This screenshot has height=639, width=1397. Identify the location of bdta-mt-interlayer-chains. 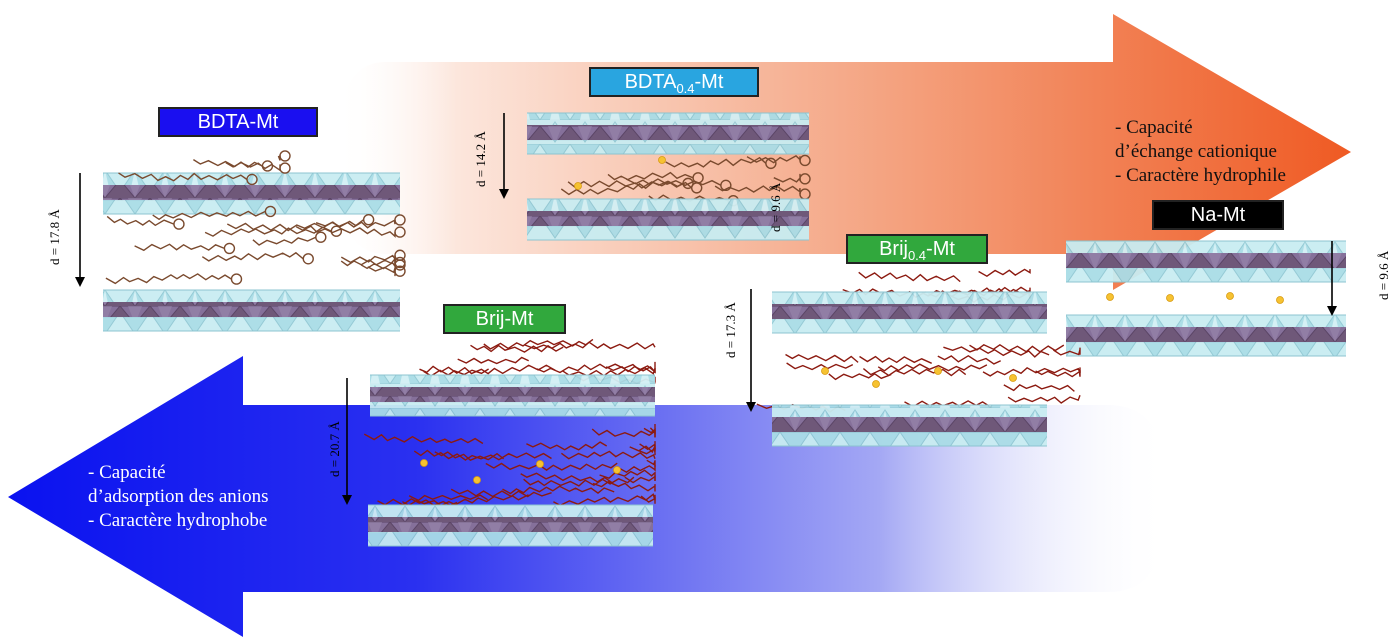
(255, 245).